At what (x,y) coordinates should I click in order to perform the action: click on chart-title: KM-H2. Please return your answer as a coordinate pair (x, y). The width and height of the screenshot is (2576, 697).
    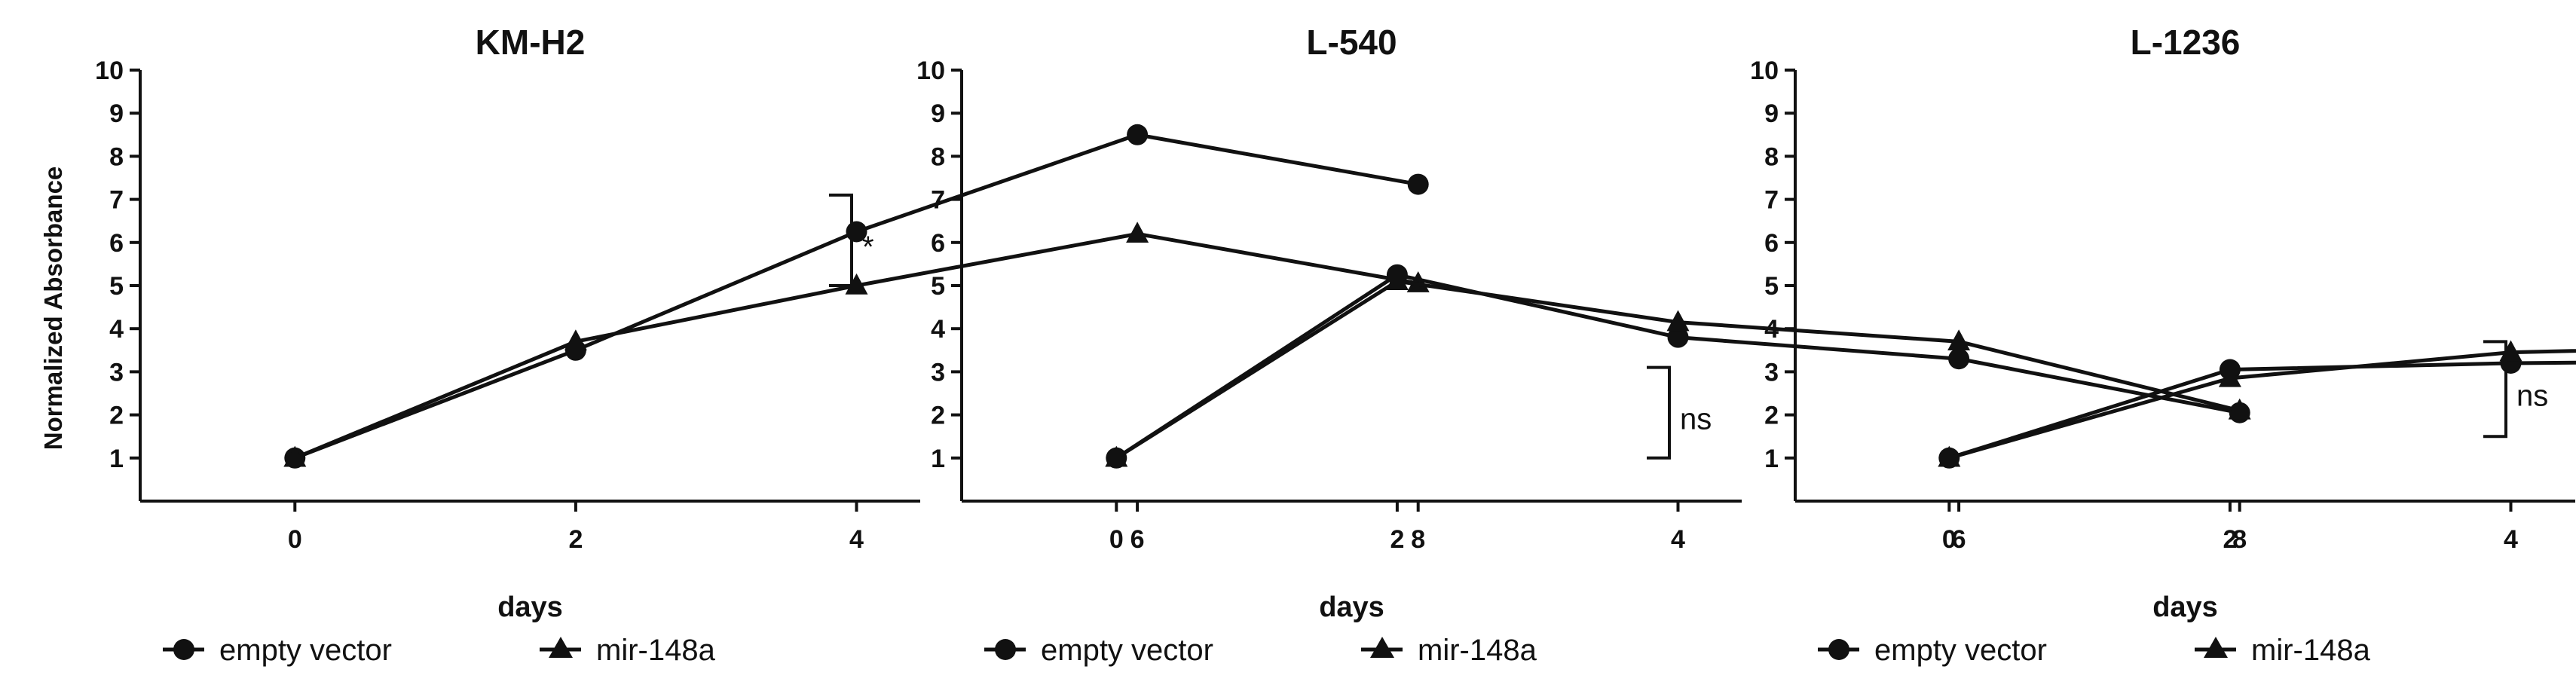
    Looking at the image, I should click on (531, 42).